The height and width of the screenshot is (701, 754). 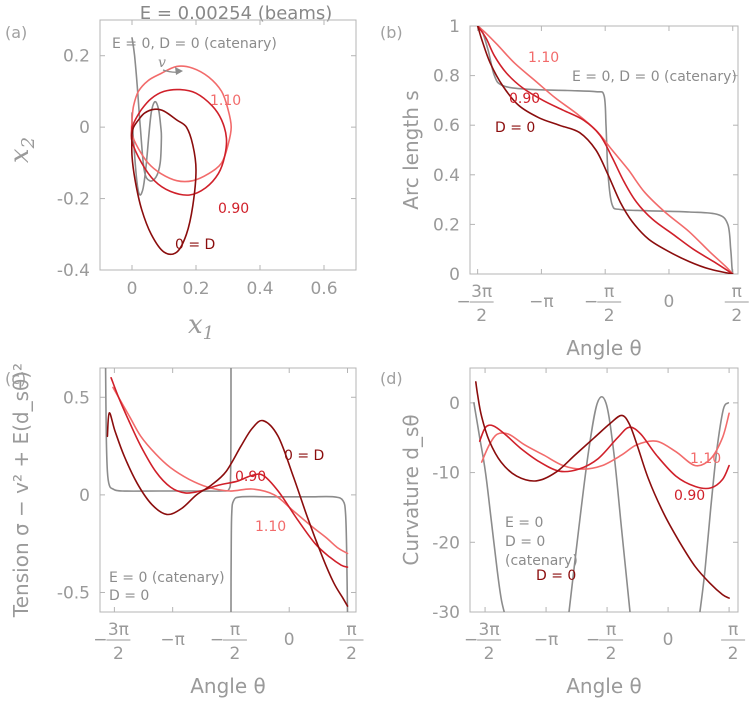 I want to click on y-tick-label: -10, so click(x=446, y=474).